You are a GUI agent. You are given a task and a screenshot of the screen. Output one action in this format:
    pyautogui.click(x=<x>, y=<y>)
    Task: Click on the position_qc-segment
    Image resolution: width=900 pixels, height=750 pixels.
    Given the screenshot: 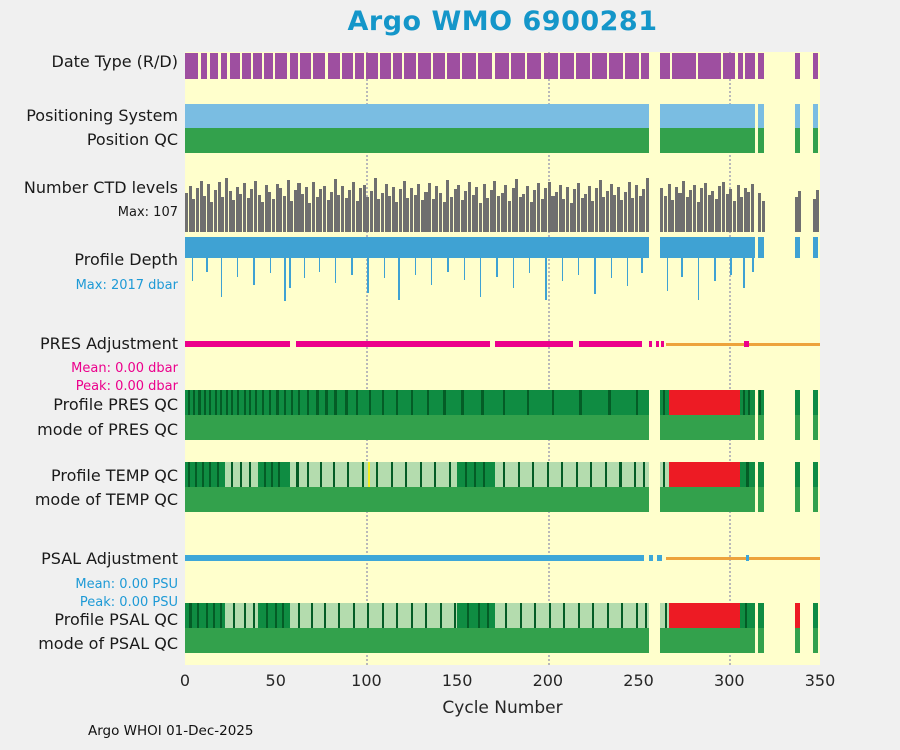 What is the action you would take?
    pyautogui.click(x=707, y=140)
    